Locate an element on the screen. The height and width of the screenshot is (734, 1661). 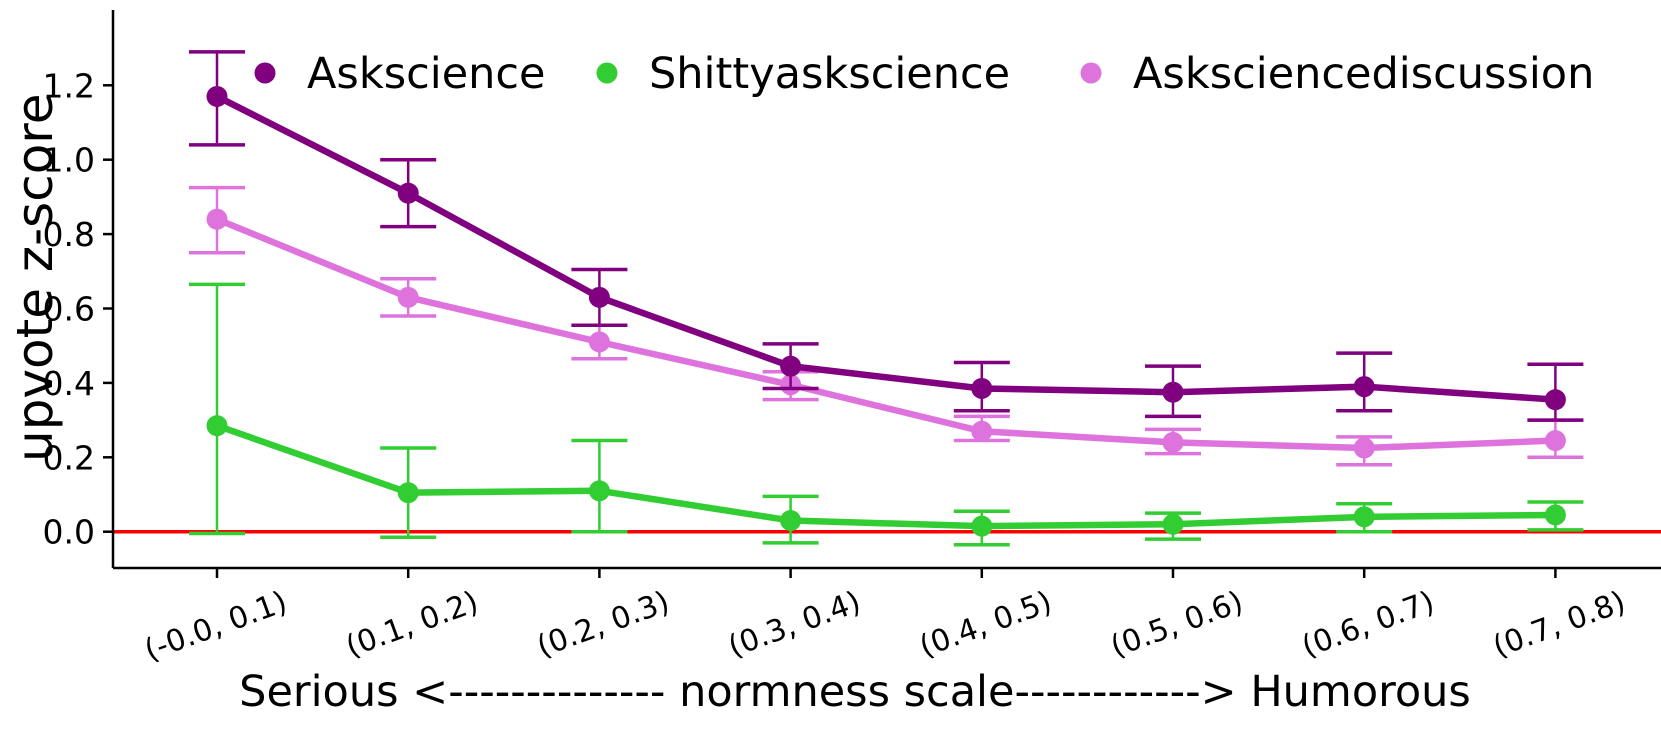
y-tick-label: 0.6 is located at coordinates (69, 309).